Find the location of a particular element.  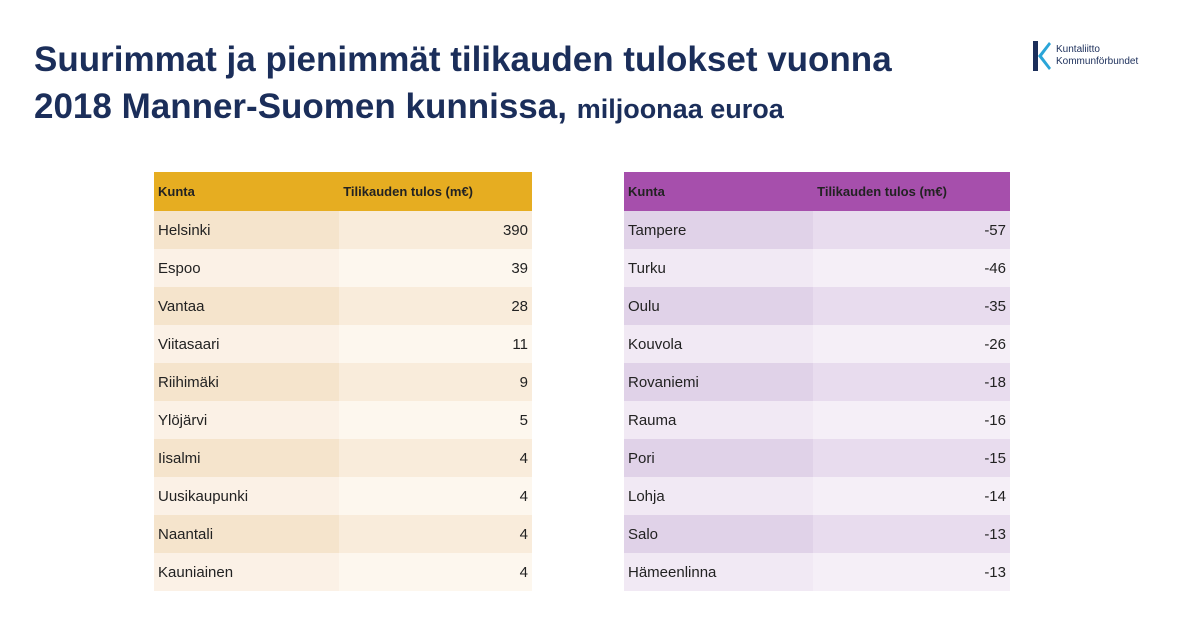

table-row: Rauma -16 is located at coordinates (817, 420).